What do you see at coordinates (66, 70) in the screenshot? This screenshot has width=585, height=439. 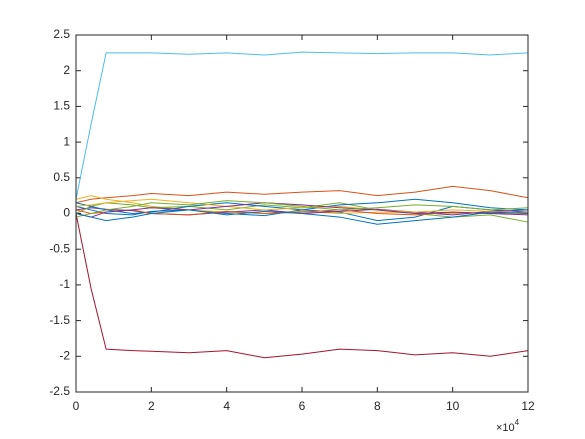 I see `y-tick-label: 2` at bounding box center [66, 70].